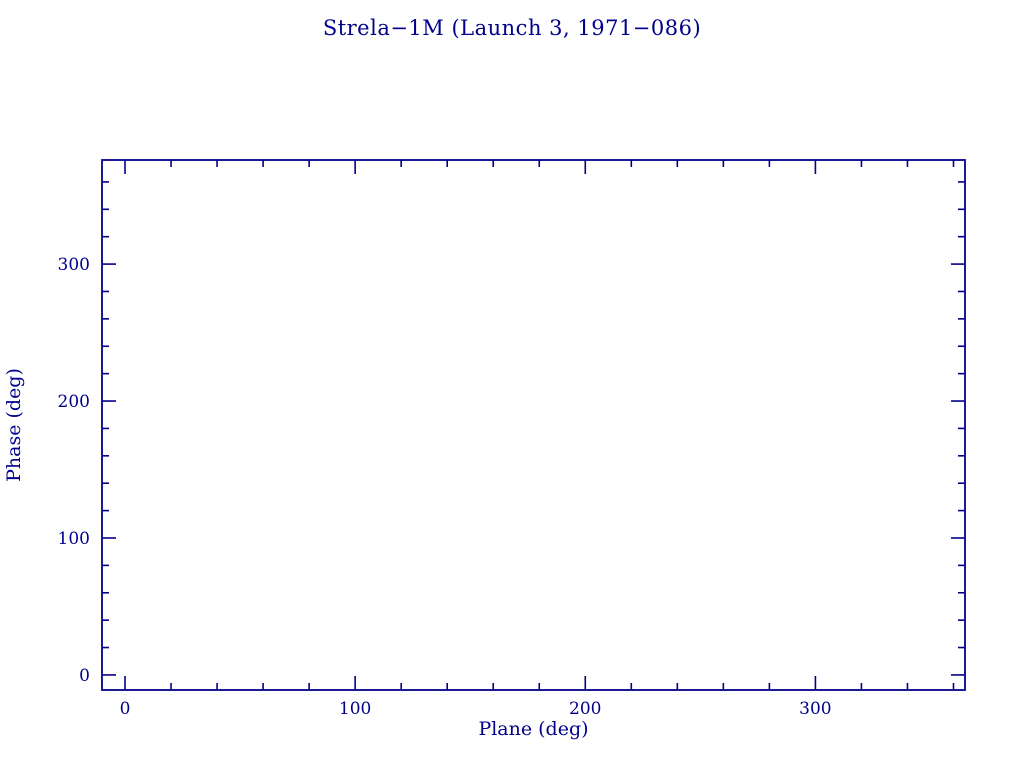 Image resolution: width=1024 pixels, height=768 pixels. I want to click on x-axis-label: Plane (deg), so click(533, 729).